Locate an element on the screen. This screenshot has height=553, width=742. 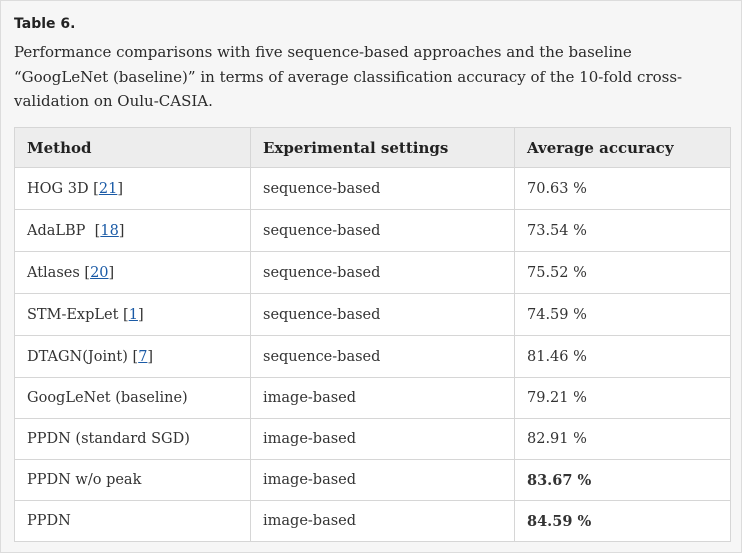
cell-accuracy: 84.59 % is located at coordinates (622, 521).